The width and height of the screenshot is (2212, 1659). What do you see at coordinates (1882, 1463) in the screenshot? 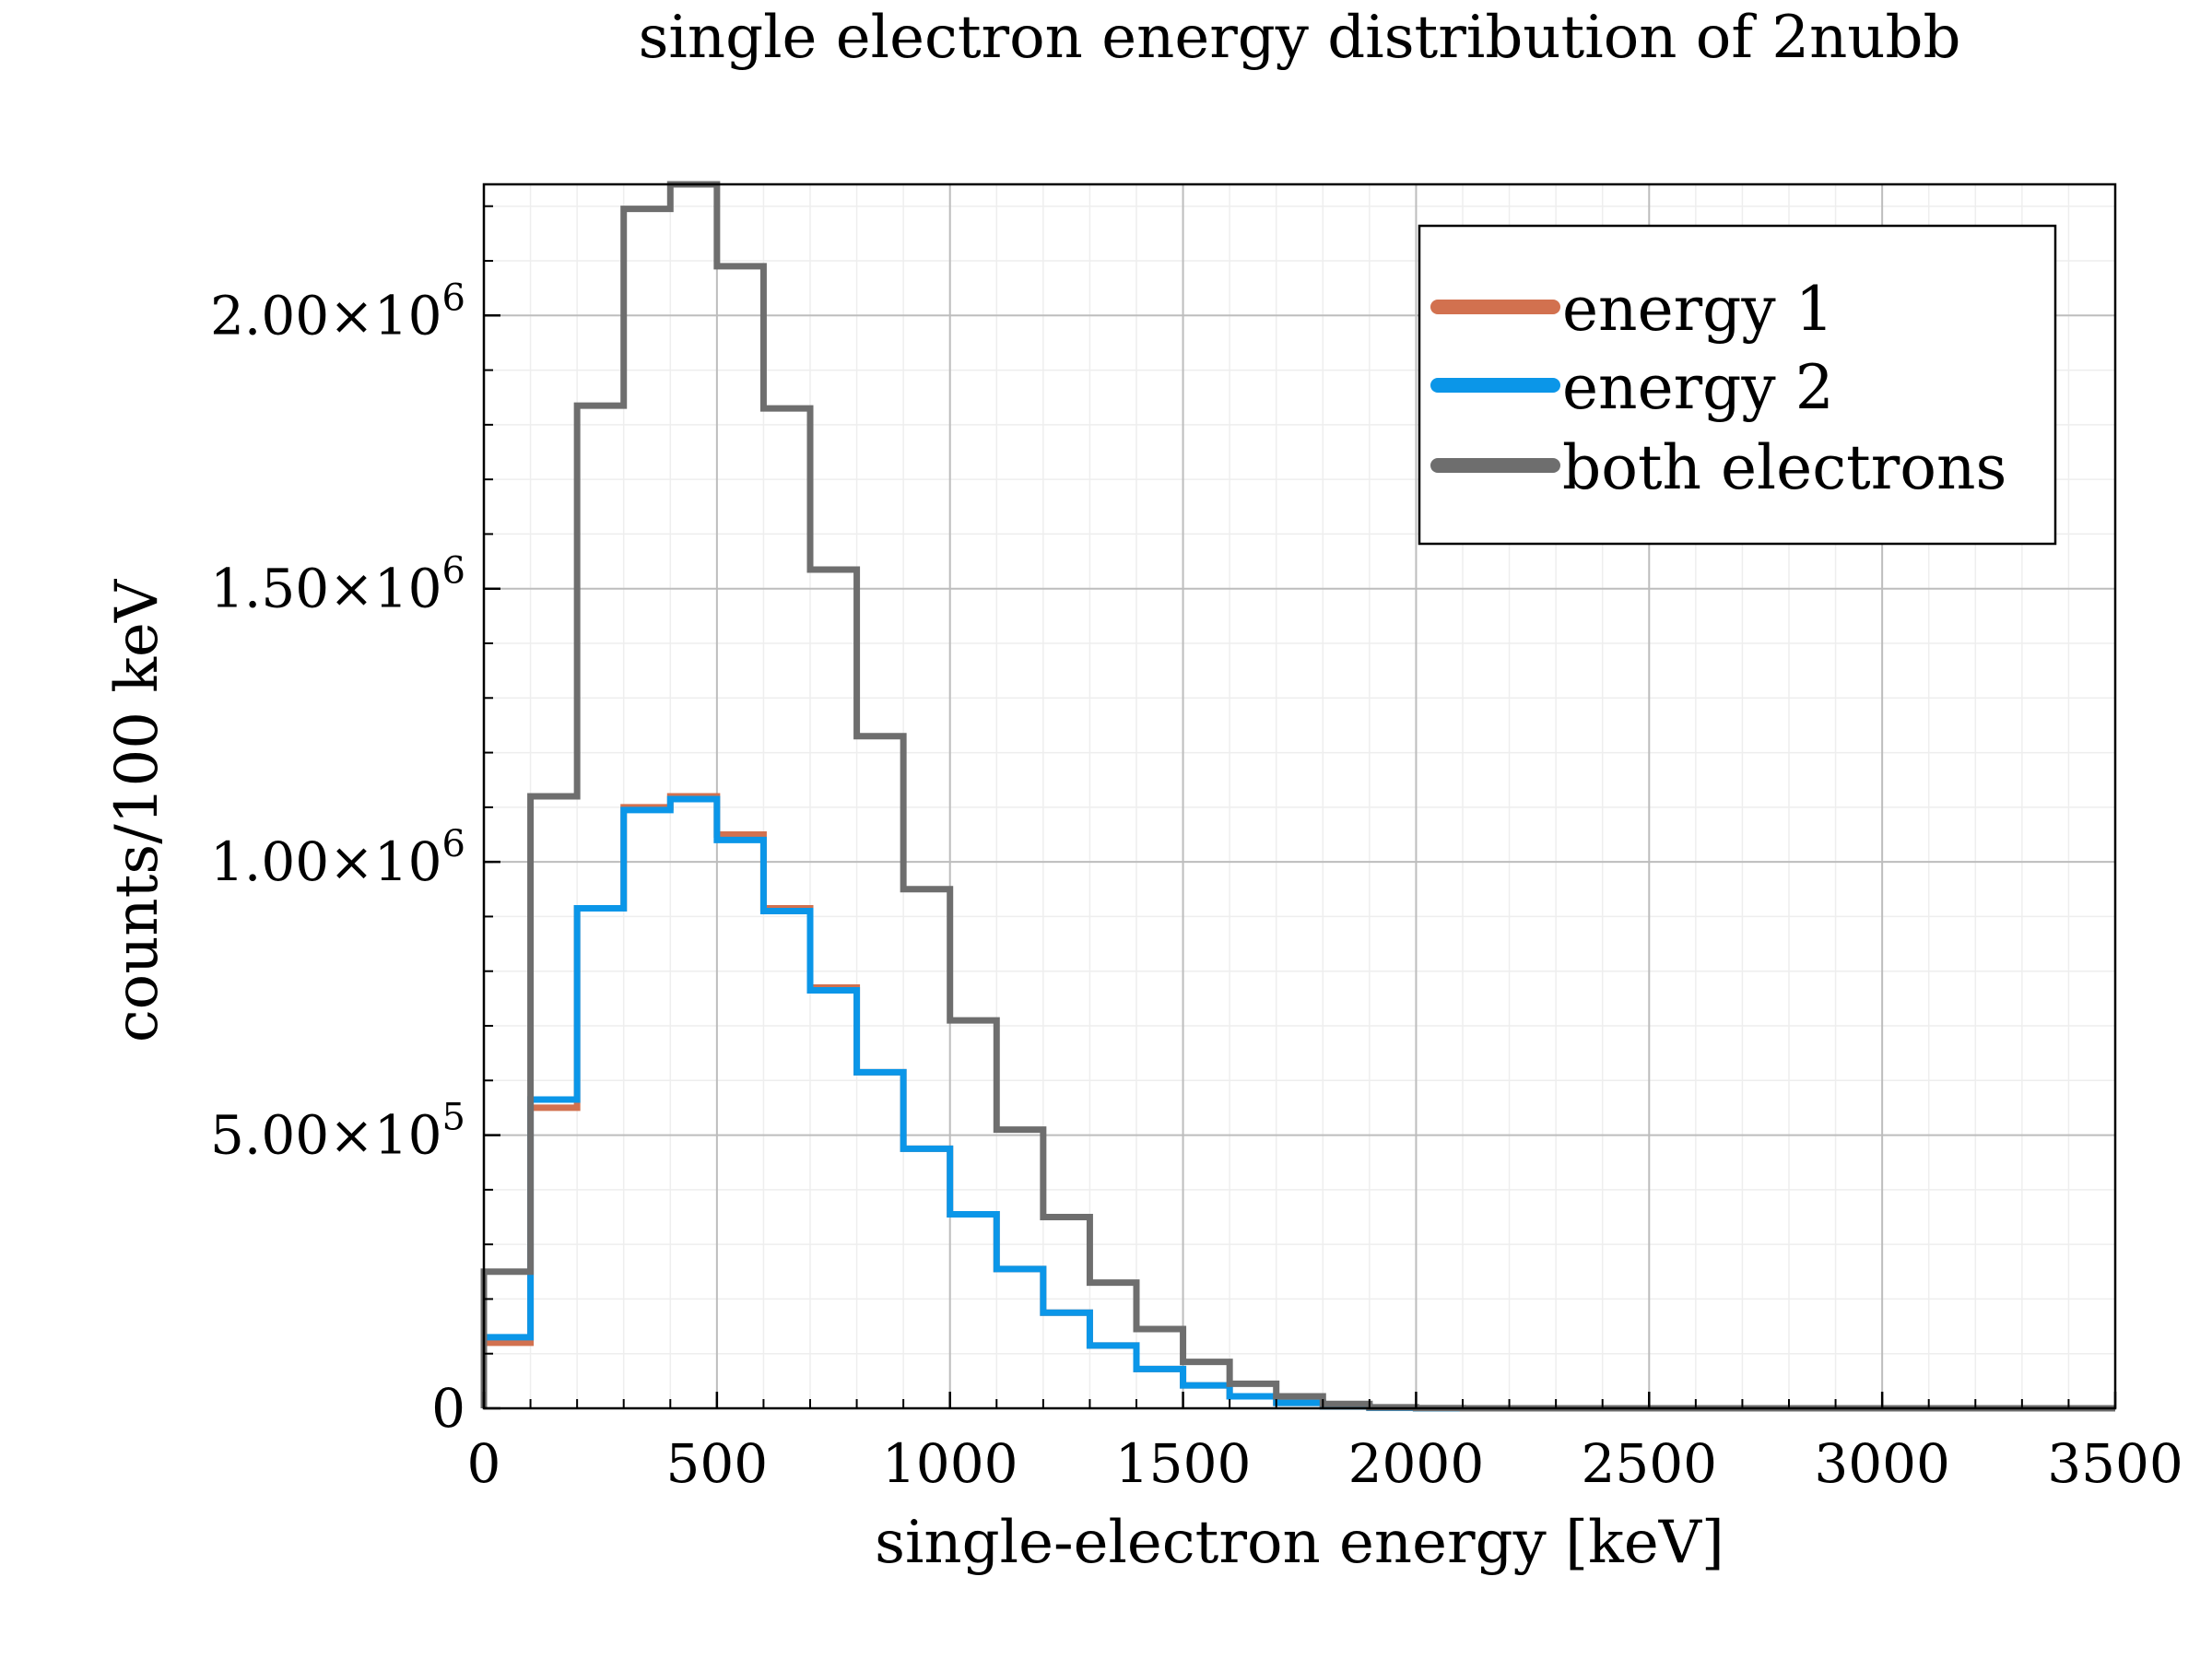
I see `x-tick-label: 3000` at bounding box center [1882, 1463].